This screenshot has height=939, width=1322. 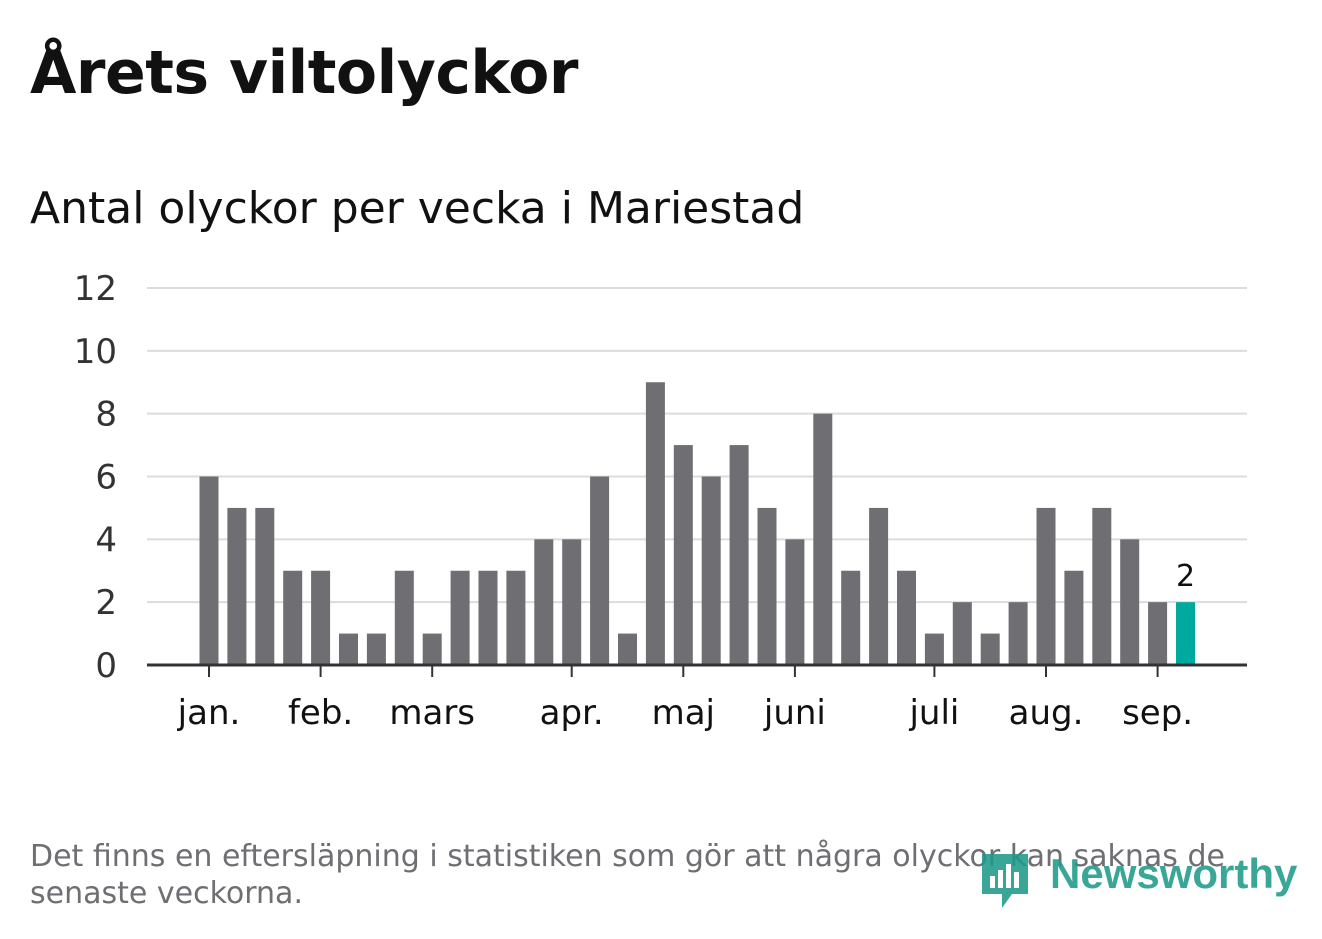 I want to click on newsworthy-logo: Newsworthy, so click(x=1138, y=880).